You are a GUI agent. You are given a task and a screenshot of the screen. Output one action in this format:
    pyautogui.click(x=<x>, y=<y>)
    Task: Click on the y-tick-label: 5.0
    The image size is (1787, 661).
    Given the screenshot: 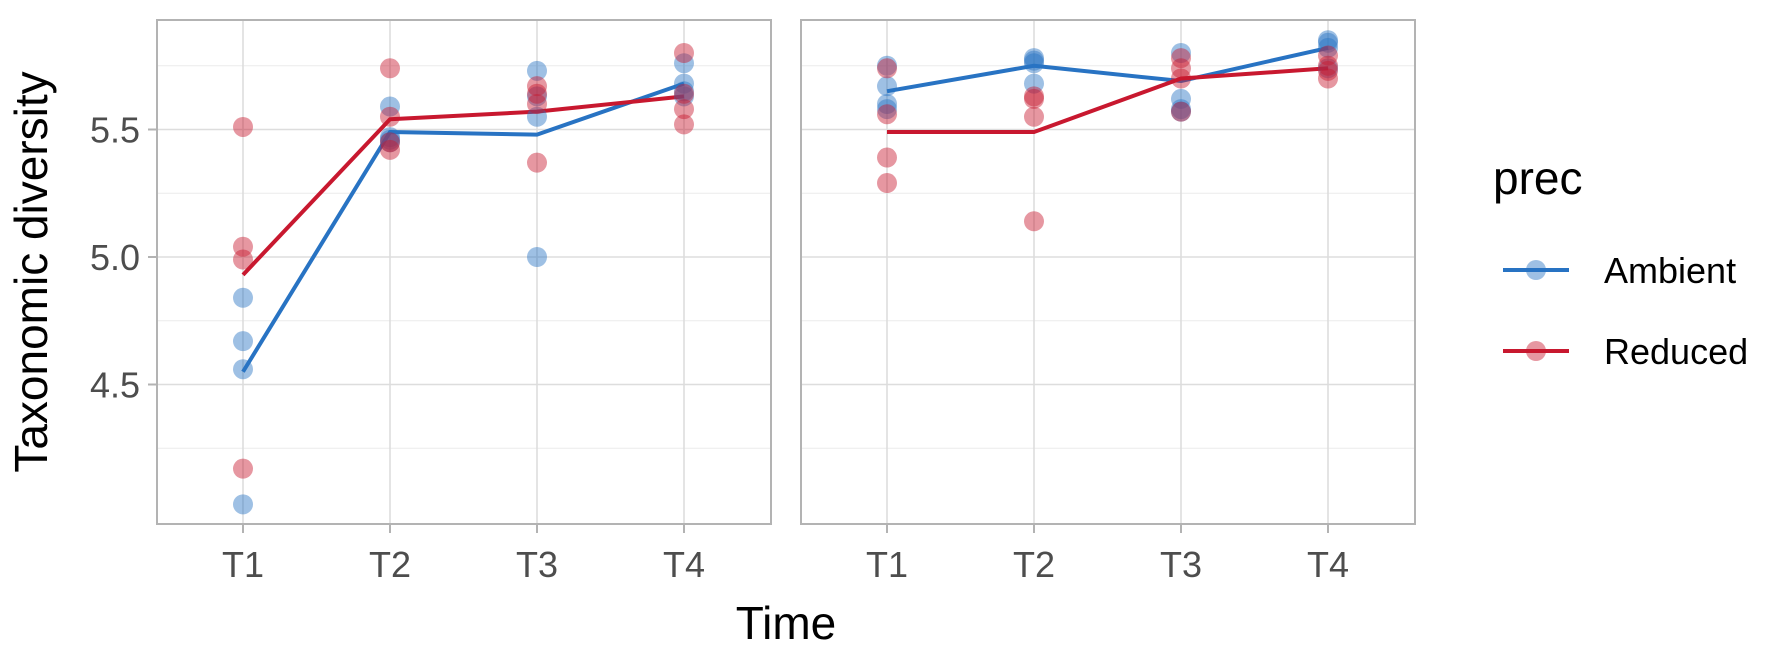 What is the action you would take?
    pyautogui.click(x=115, y=257)
    